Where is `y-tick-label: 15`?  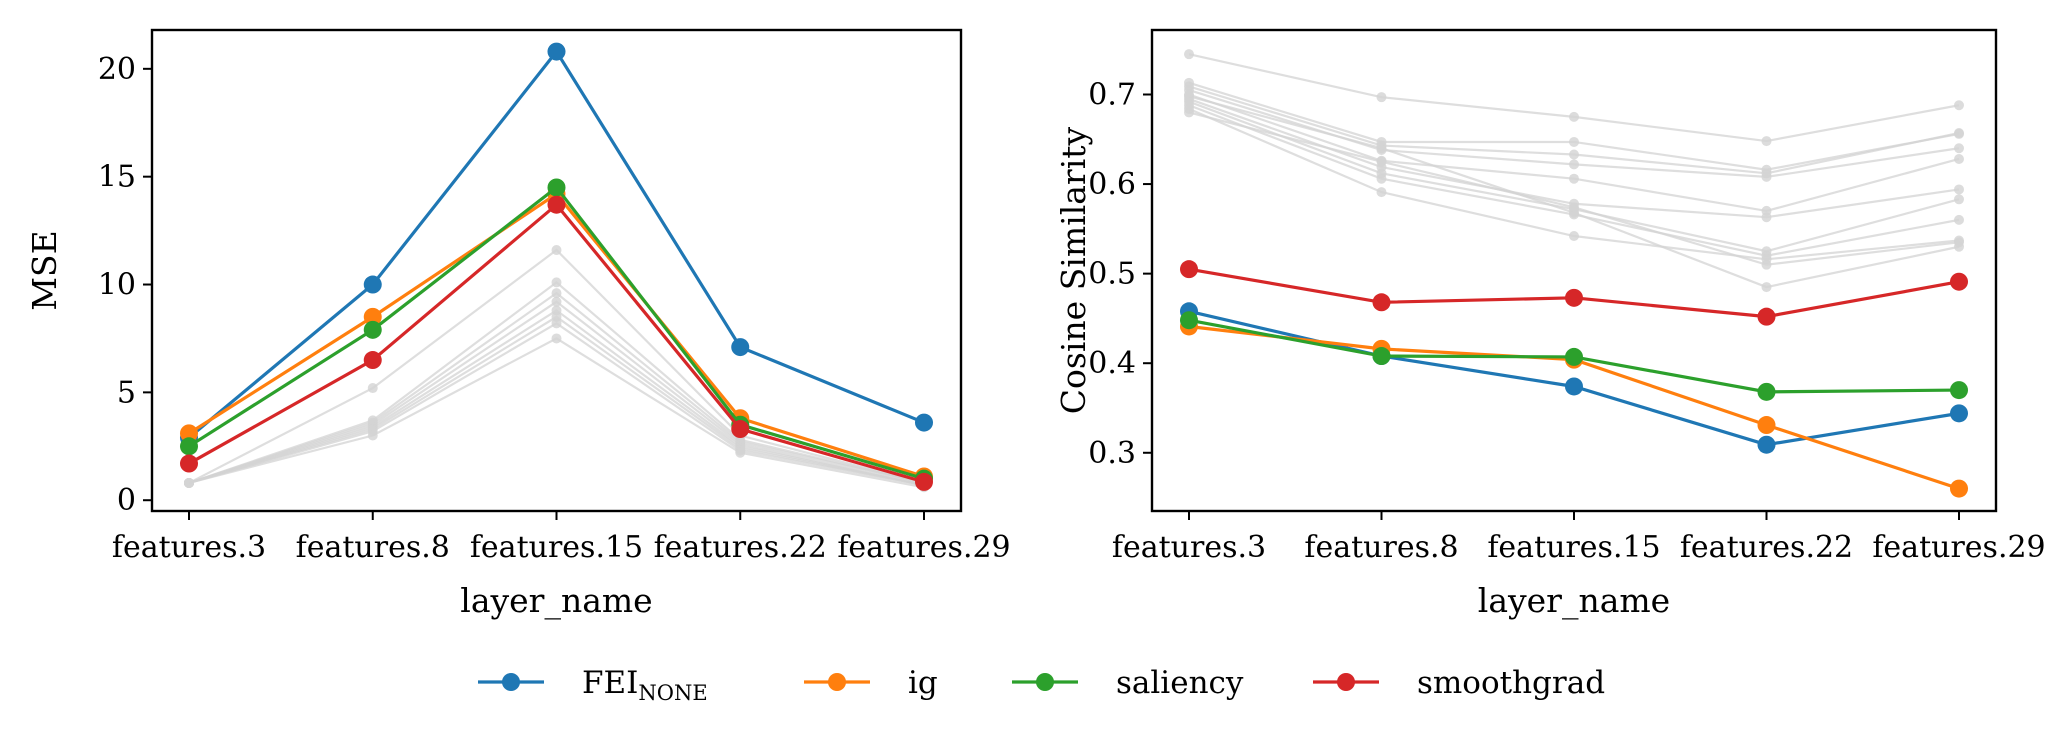 y-tick-label: 15 is located at coordinates (117, 177).